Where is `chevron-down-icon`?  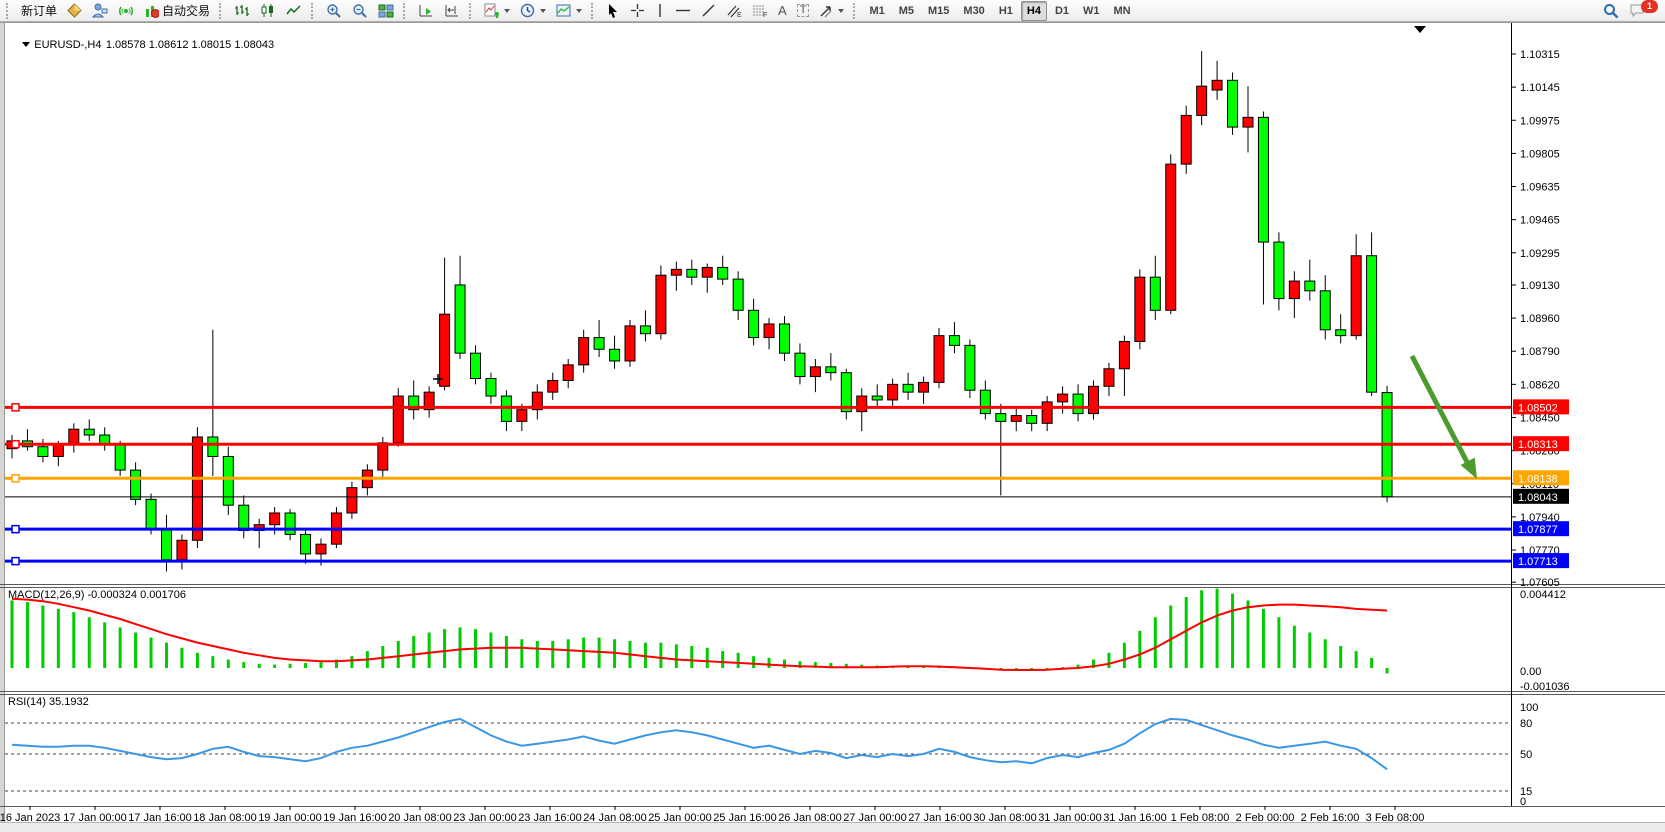 chevron-down-icon is located at coordinates (507, 10).